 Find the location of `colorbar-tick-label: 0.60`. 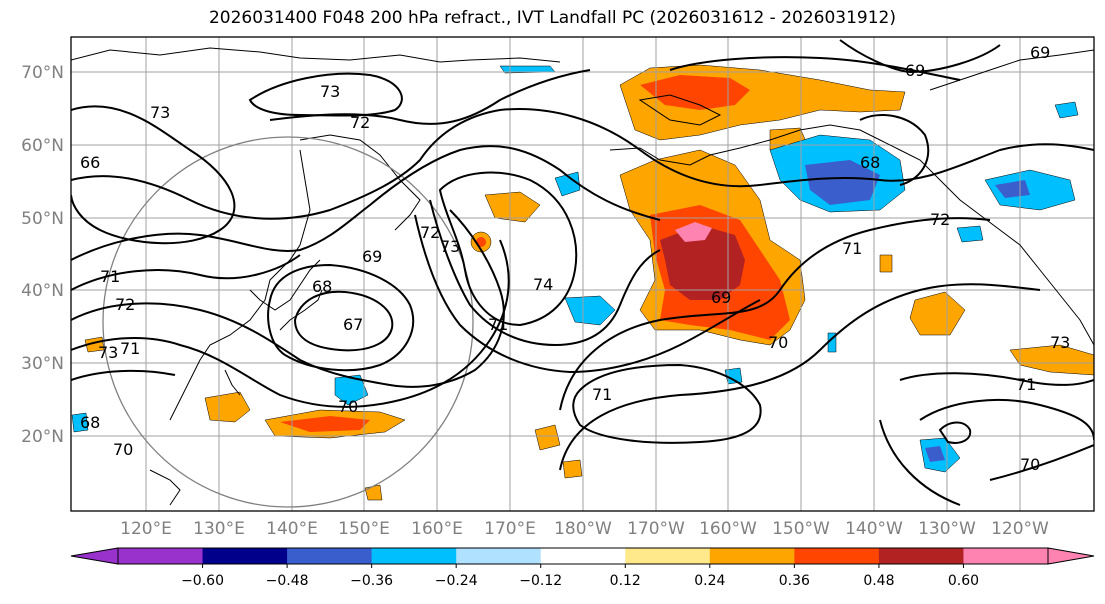

colorbar-tick-label: 0.60 is located at coordinates (963, 581).